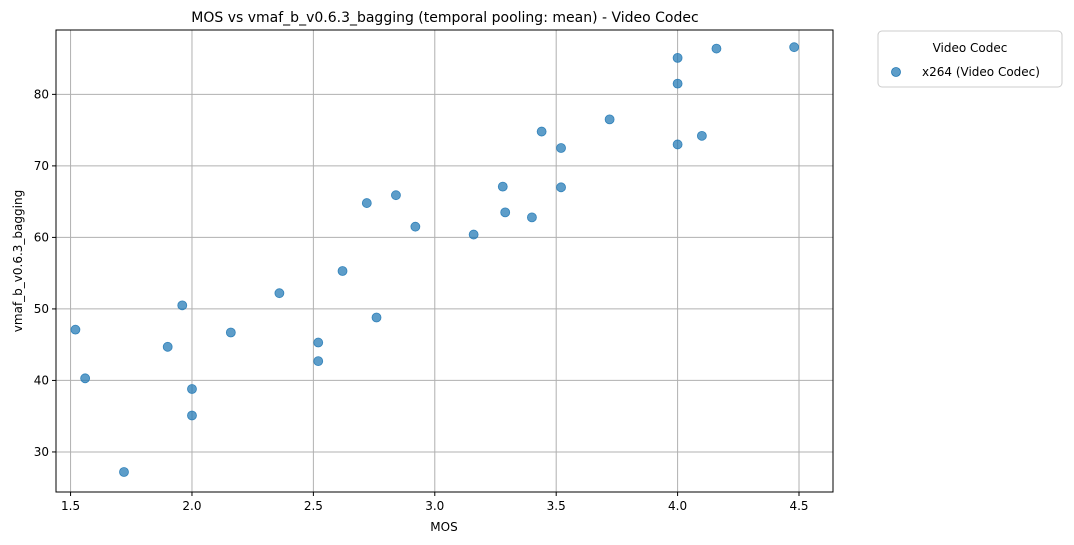  I want to click on legend-box, so click(970, 59).